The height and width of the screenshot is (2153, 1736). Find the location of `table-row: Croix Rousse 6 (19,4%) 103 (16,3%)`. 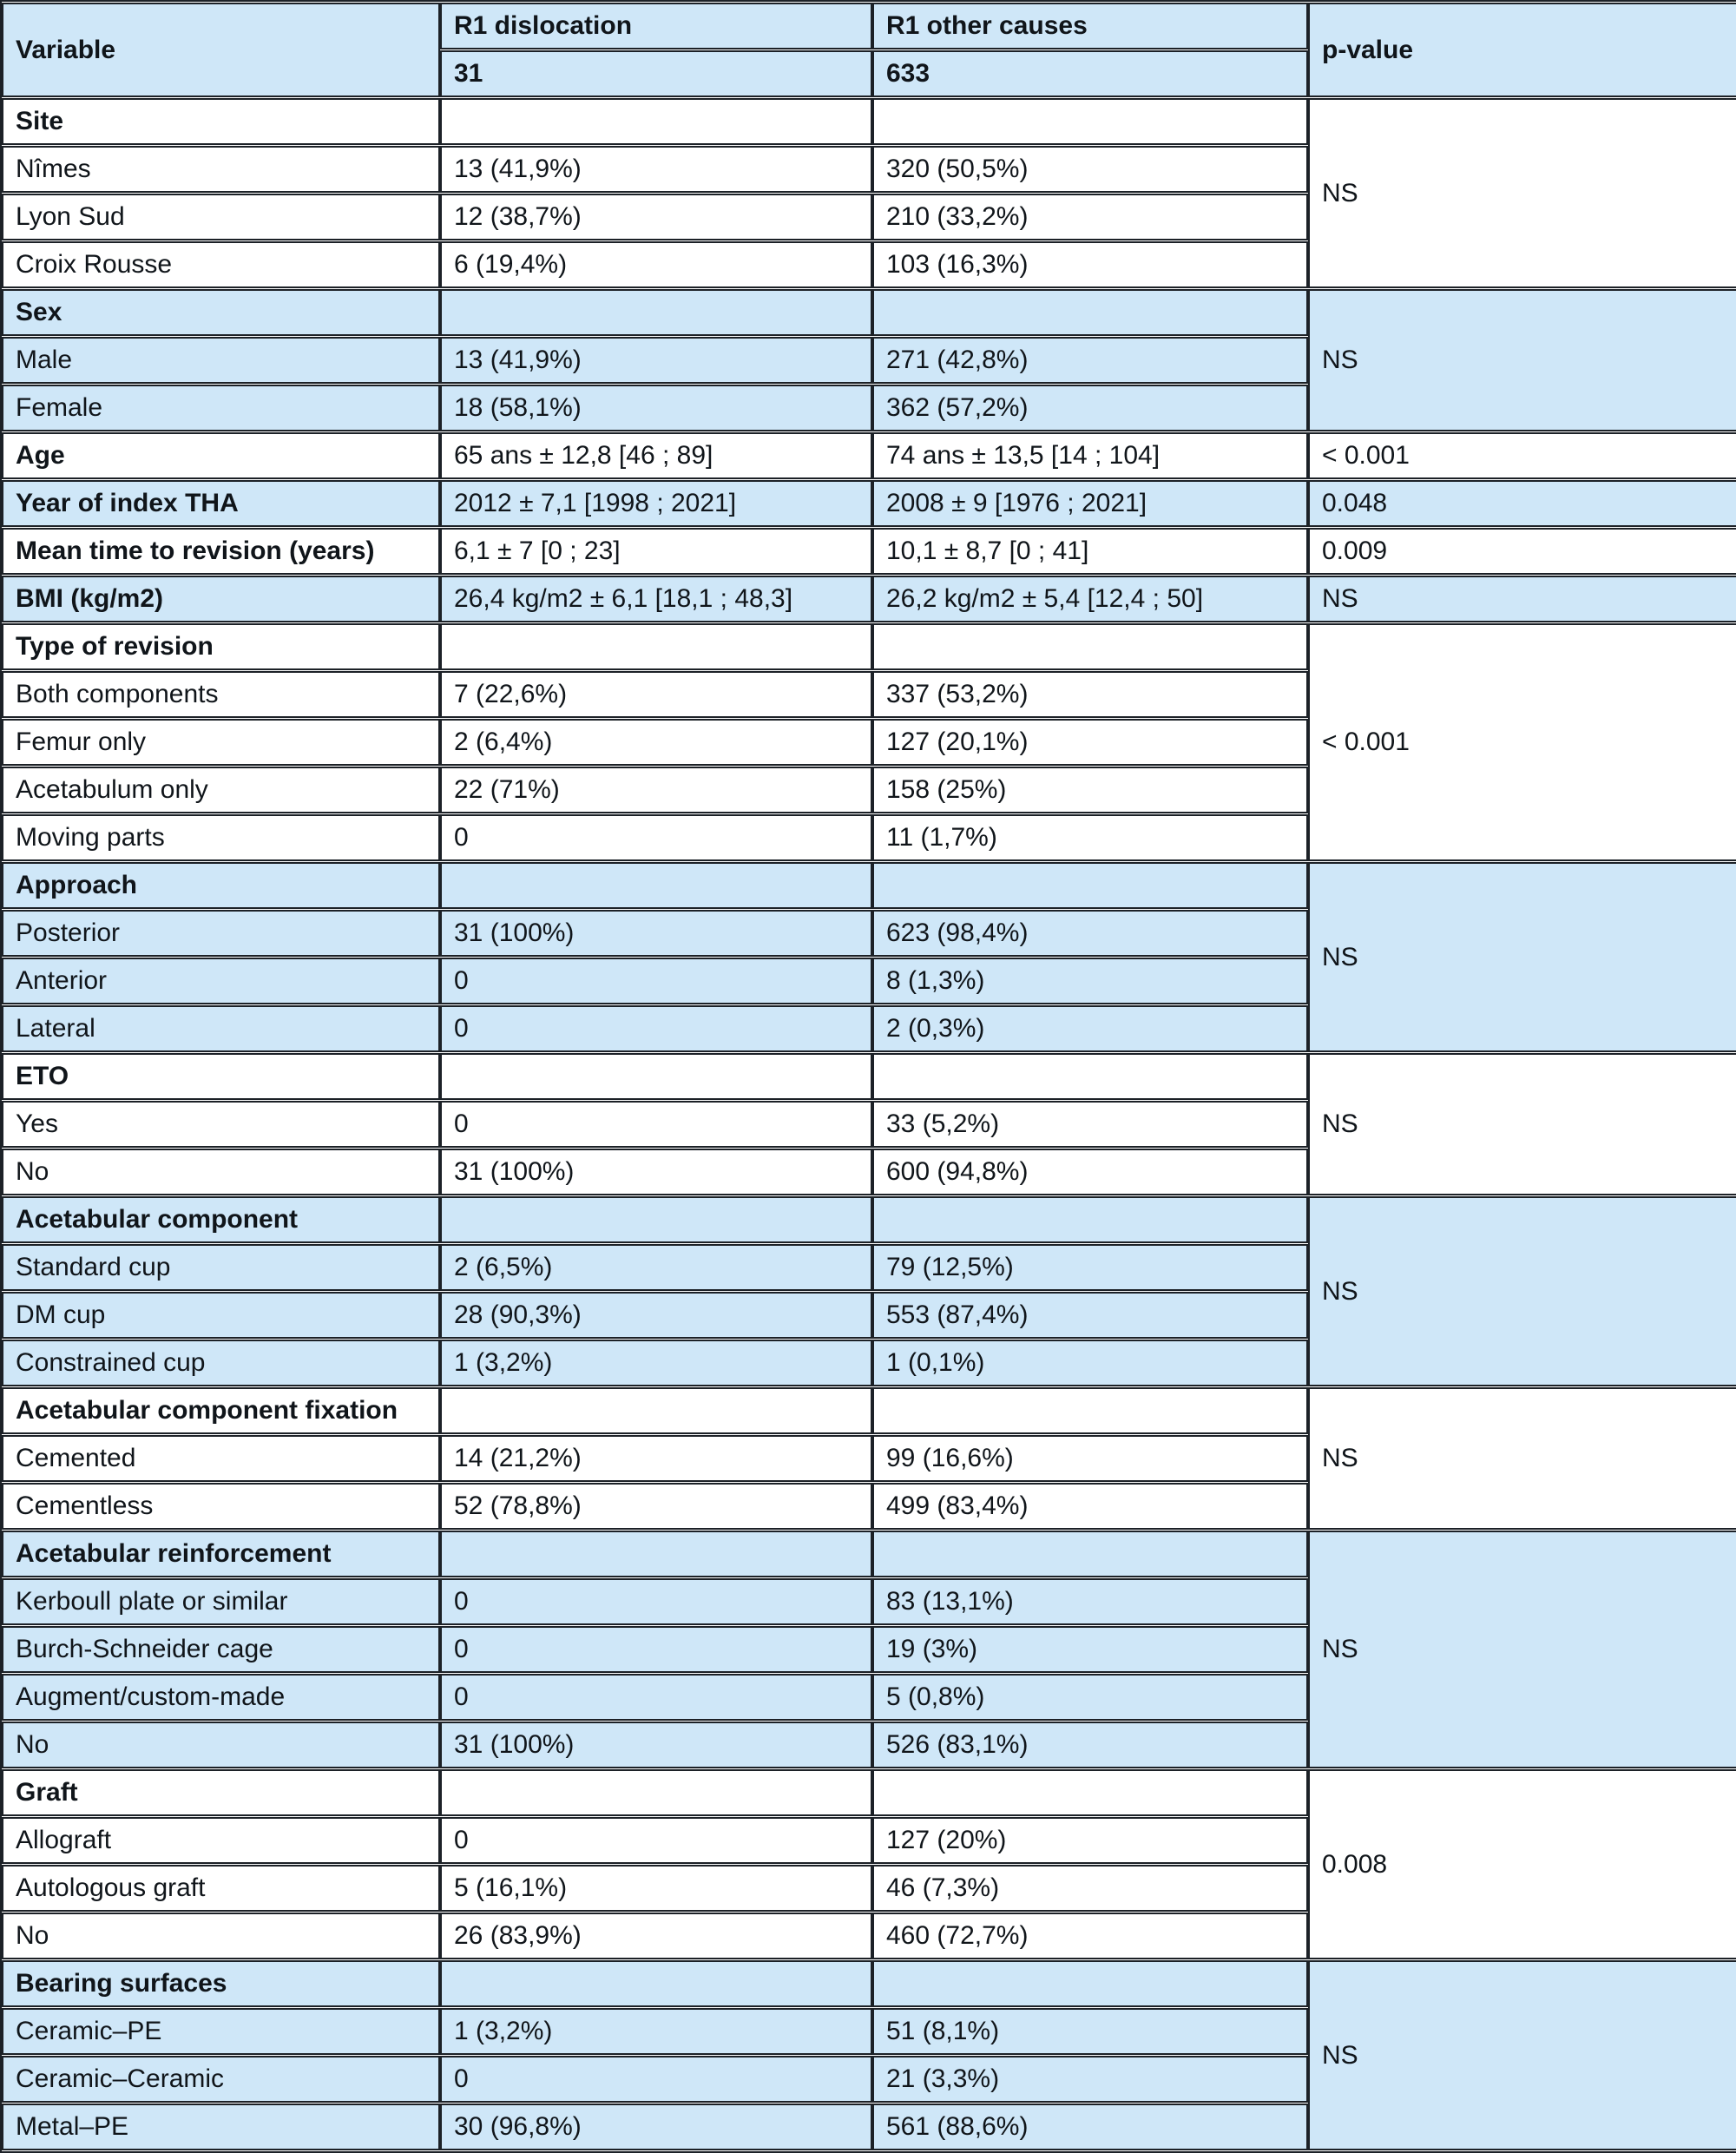

table-row: Croix Rousse 6 (19,4%) 103 (16,3%) is located at coordinates (869, 264).